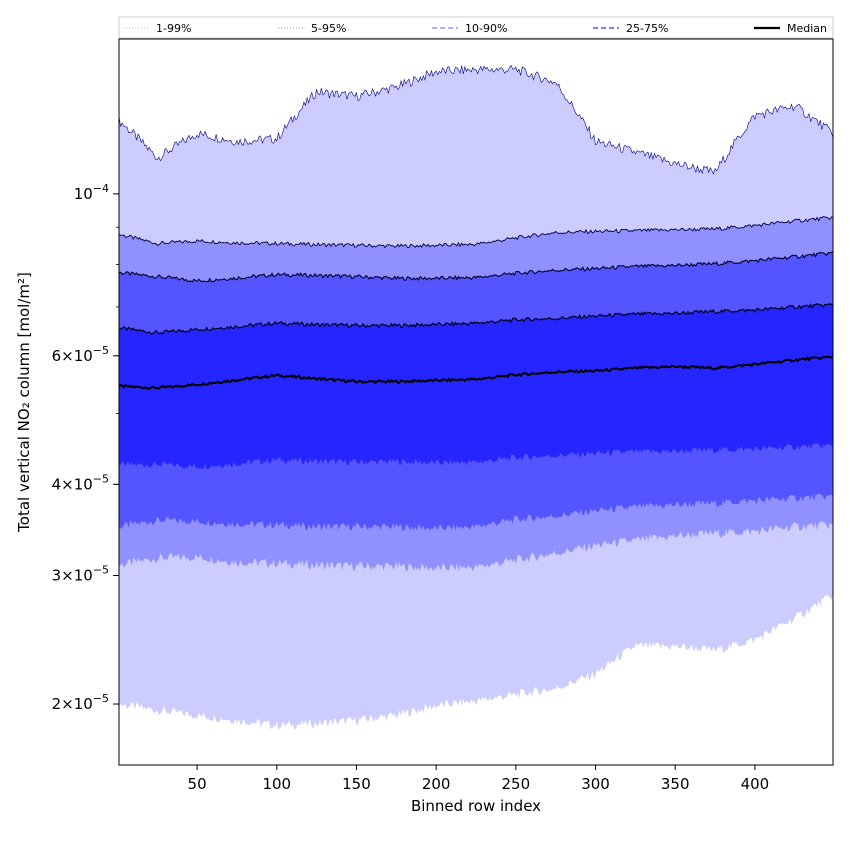 The height and width of the screenshot is (850, 850). Describe the element at coordinates (173, 28) in the screenshot. I see `legend-label: 1-99%` at that location.